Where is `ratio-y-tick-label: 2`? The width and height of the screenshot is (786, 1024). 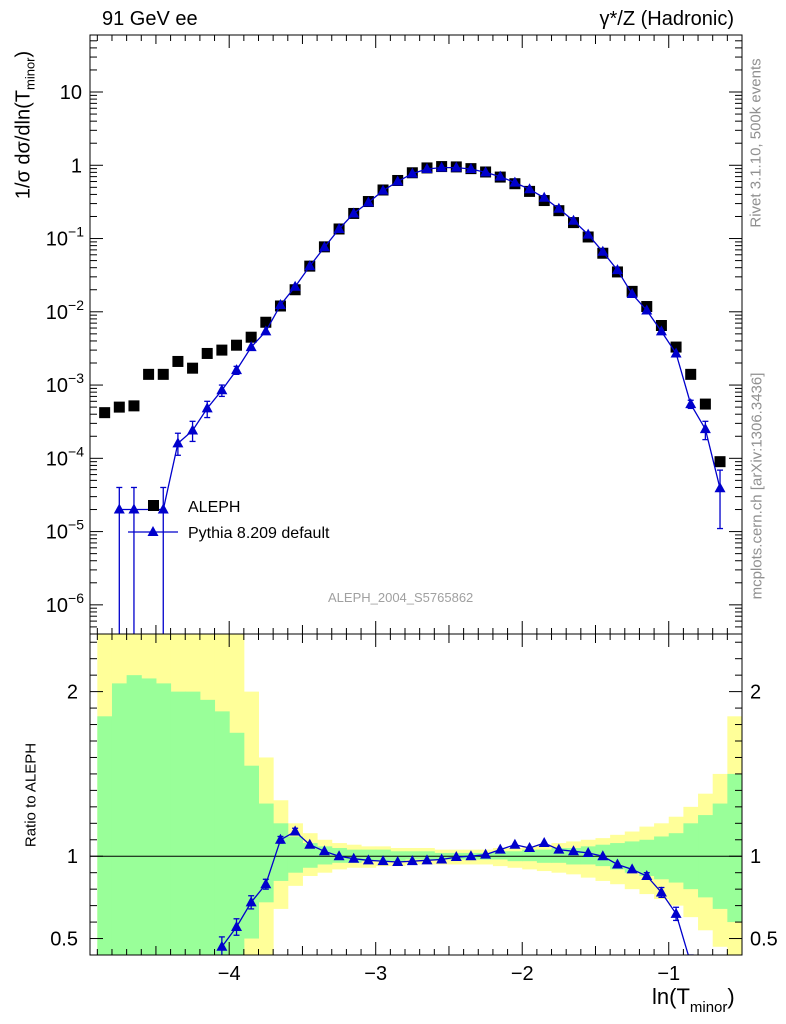
ratio-y-tick-label: 2 is located at coordinates (72, 693).